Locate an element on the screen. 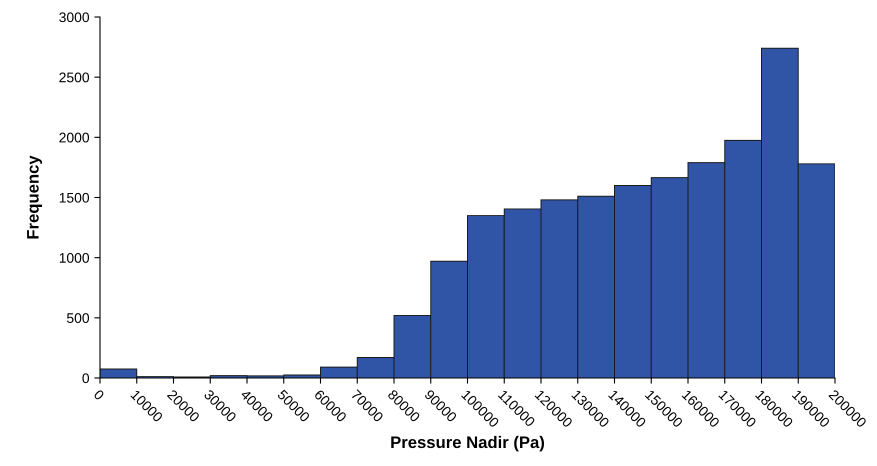 The height and width of the screenshot is (466, 877). y-tick-label: 0 is located at coordinates (86, 378).